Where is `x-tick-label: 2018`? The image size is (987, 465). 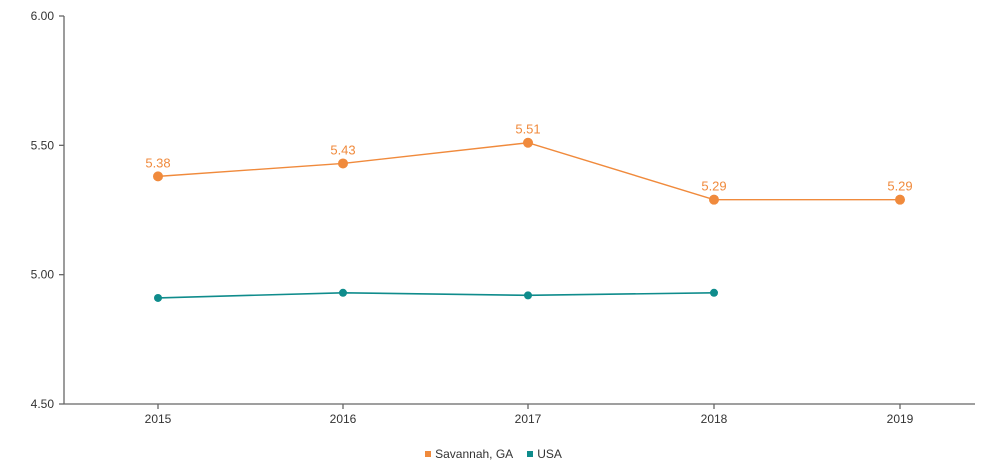 x-tick-label: 2018 is located at coordinates (714, 419).